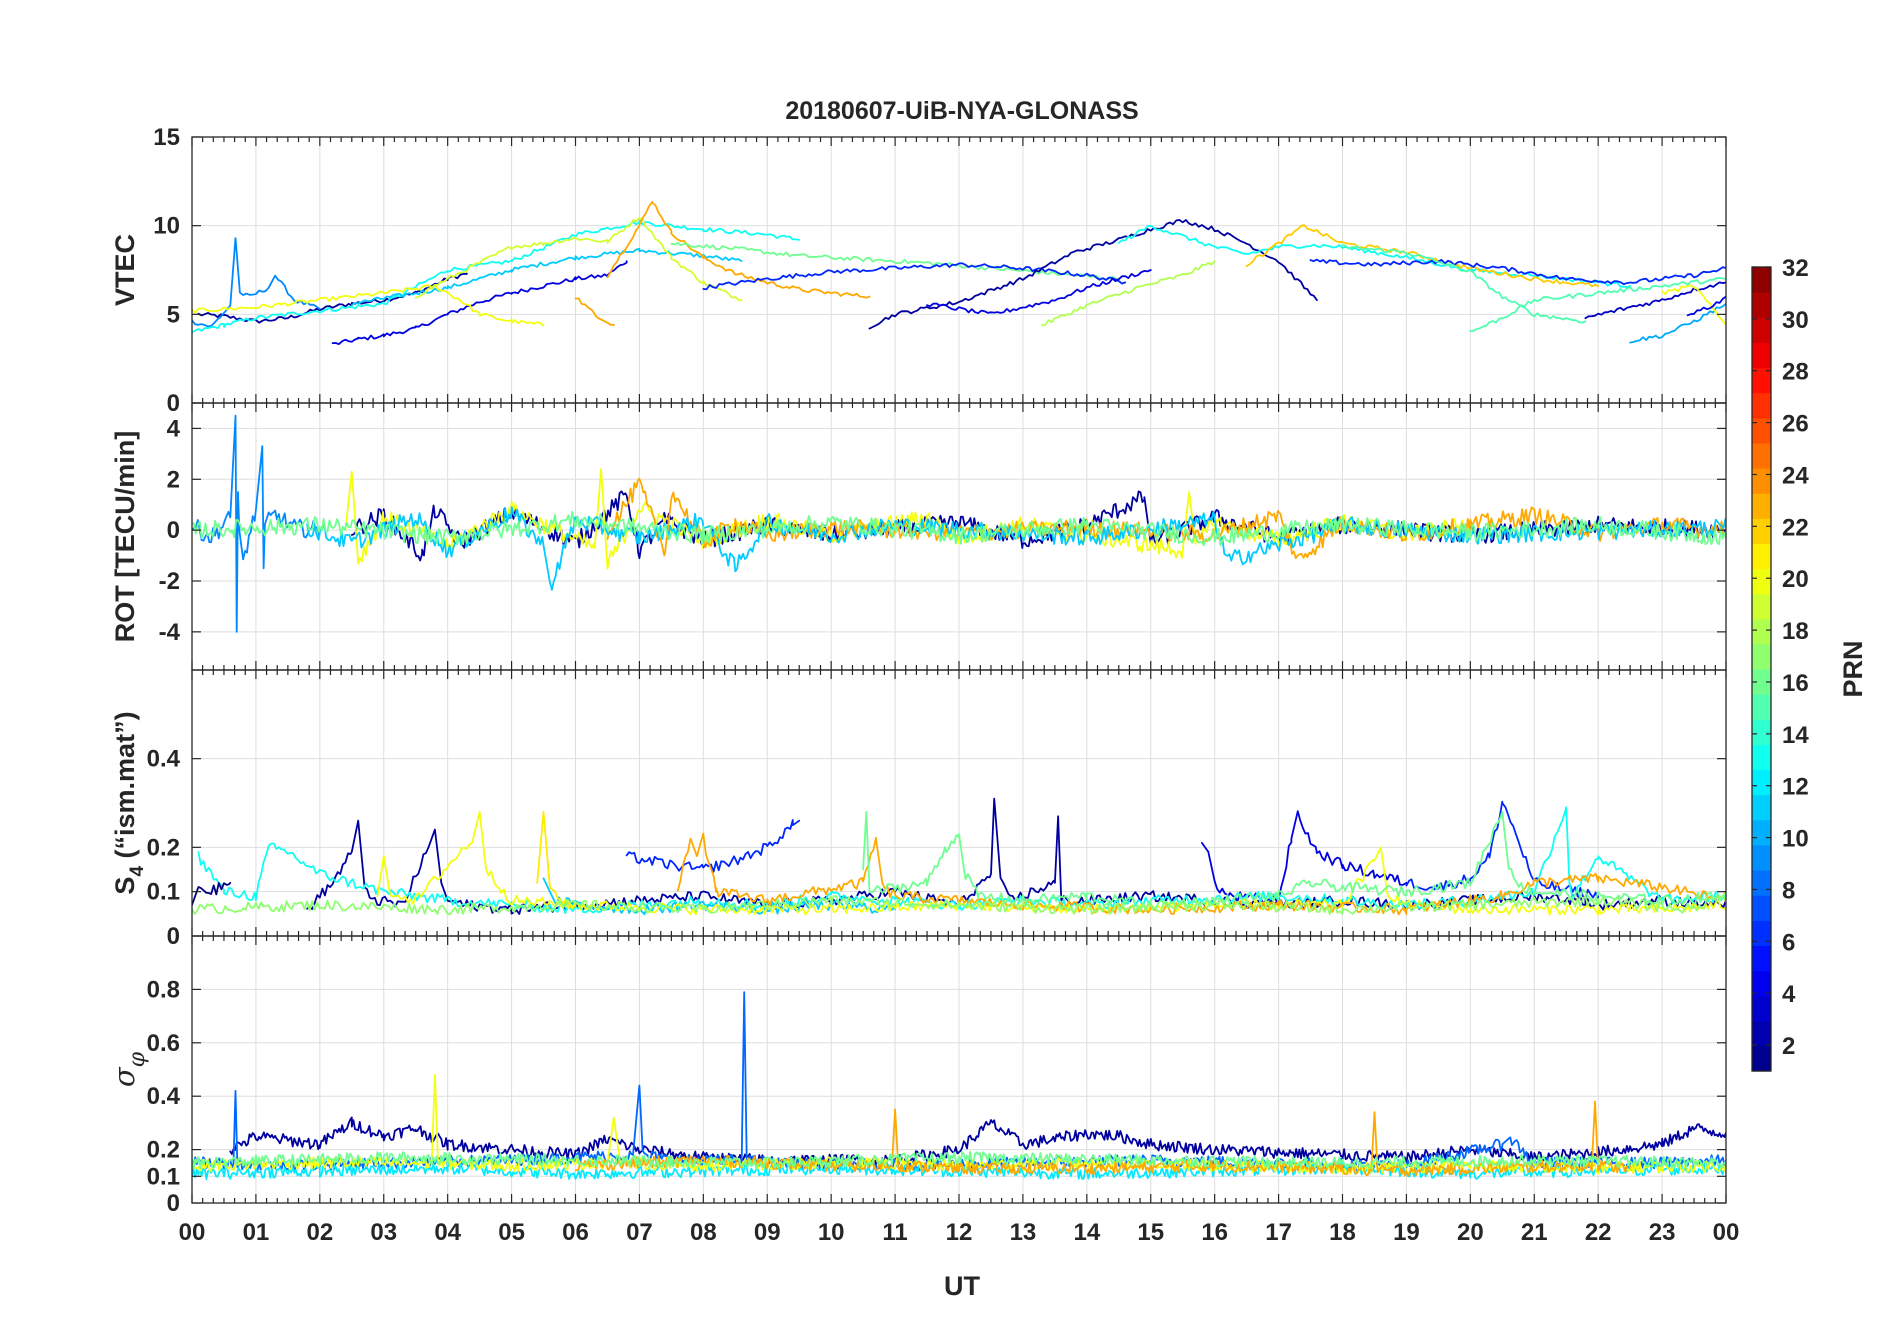 This screenshot has height=1330, width=1902. Describe the element at coordinates (1023, 1232) in the screenshot. I see `x-tick-label: 13` at that location.